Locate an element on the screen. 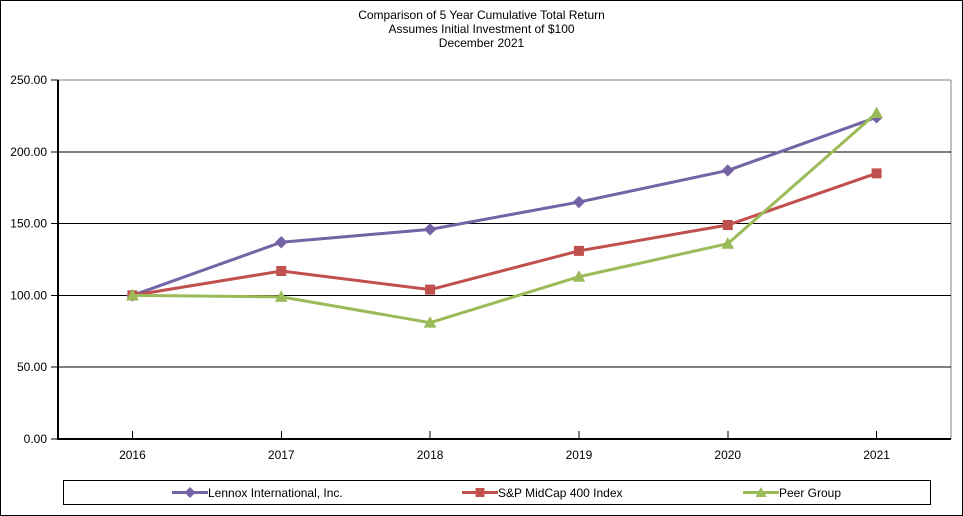 The height and width of the screenshot is (516, 963). y-tick-label: 0.00 is located at coordinates (36, 439).